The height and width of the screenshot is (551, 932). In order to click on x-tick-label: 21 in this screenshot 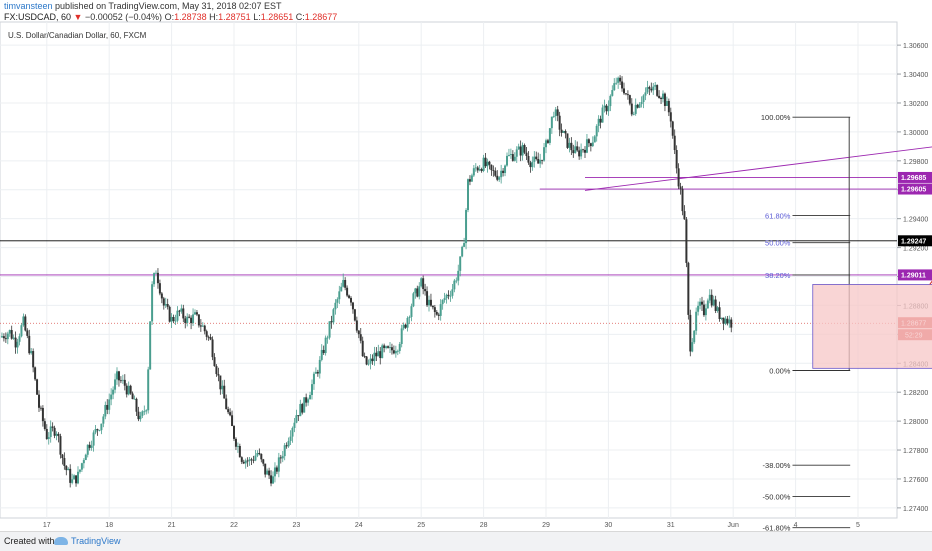, I will do `click(172, 525)`.